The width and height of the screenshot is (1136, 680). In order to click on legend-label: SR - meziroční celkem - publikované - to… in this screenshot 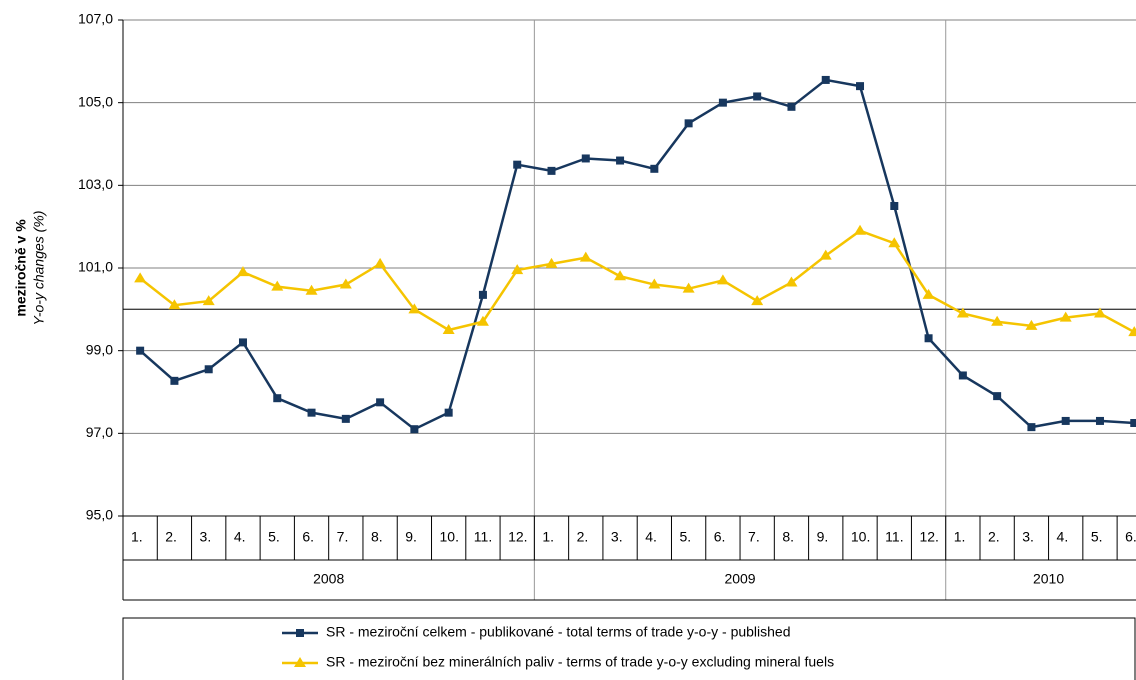, I will do `click(558, 632)`.